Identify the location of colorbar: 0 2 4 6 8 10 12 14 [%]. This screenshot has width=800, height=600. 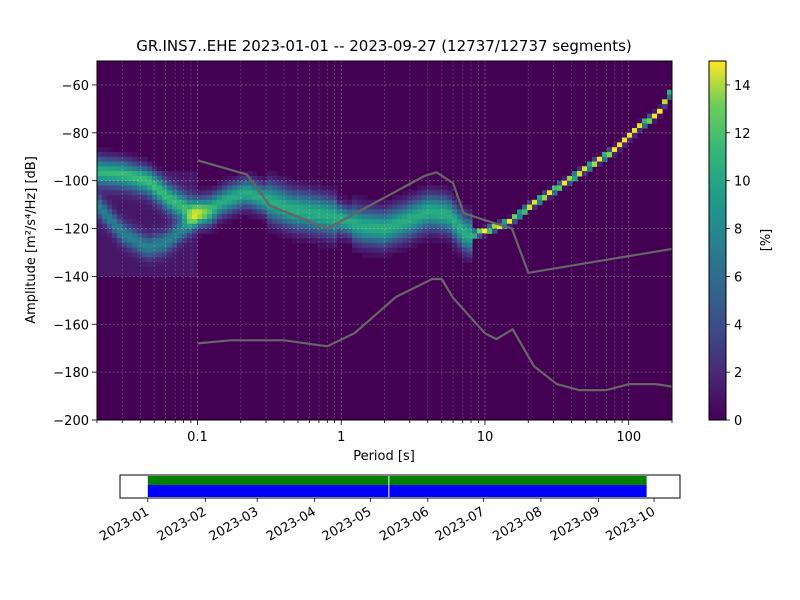
(741, 244).